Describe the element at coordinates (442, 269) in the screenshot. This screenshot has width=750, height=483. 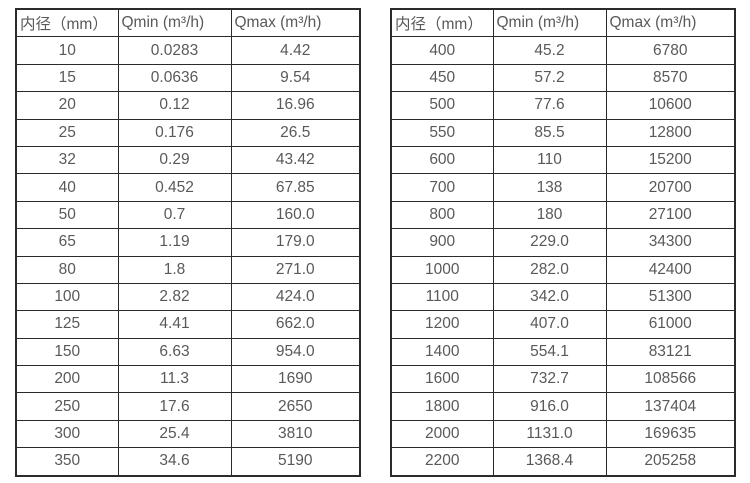
I see `table-cell: 1000` at that location.